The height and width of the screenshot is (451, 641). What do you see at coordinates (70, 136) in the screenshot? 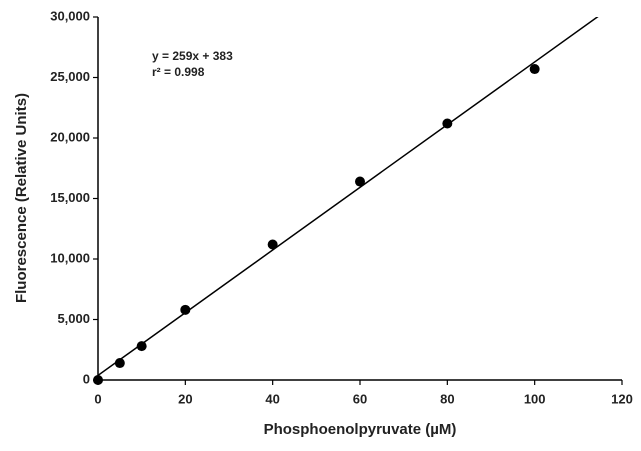
I see `y-tick-label: 20,000` at bounding box center [70, 136].